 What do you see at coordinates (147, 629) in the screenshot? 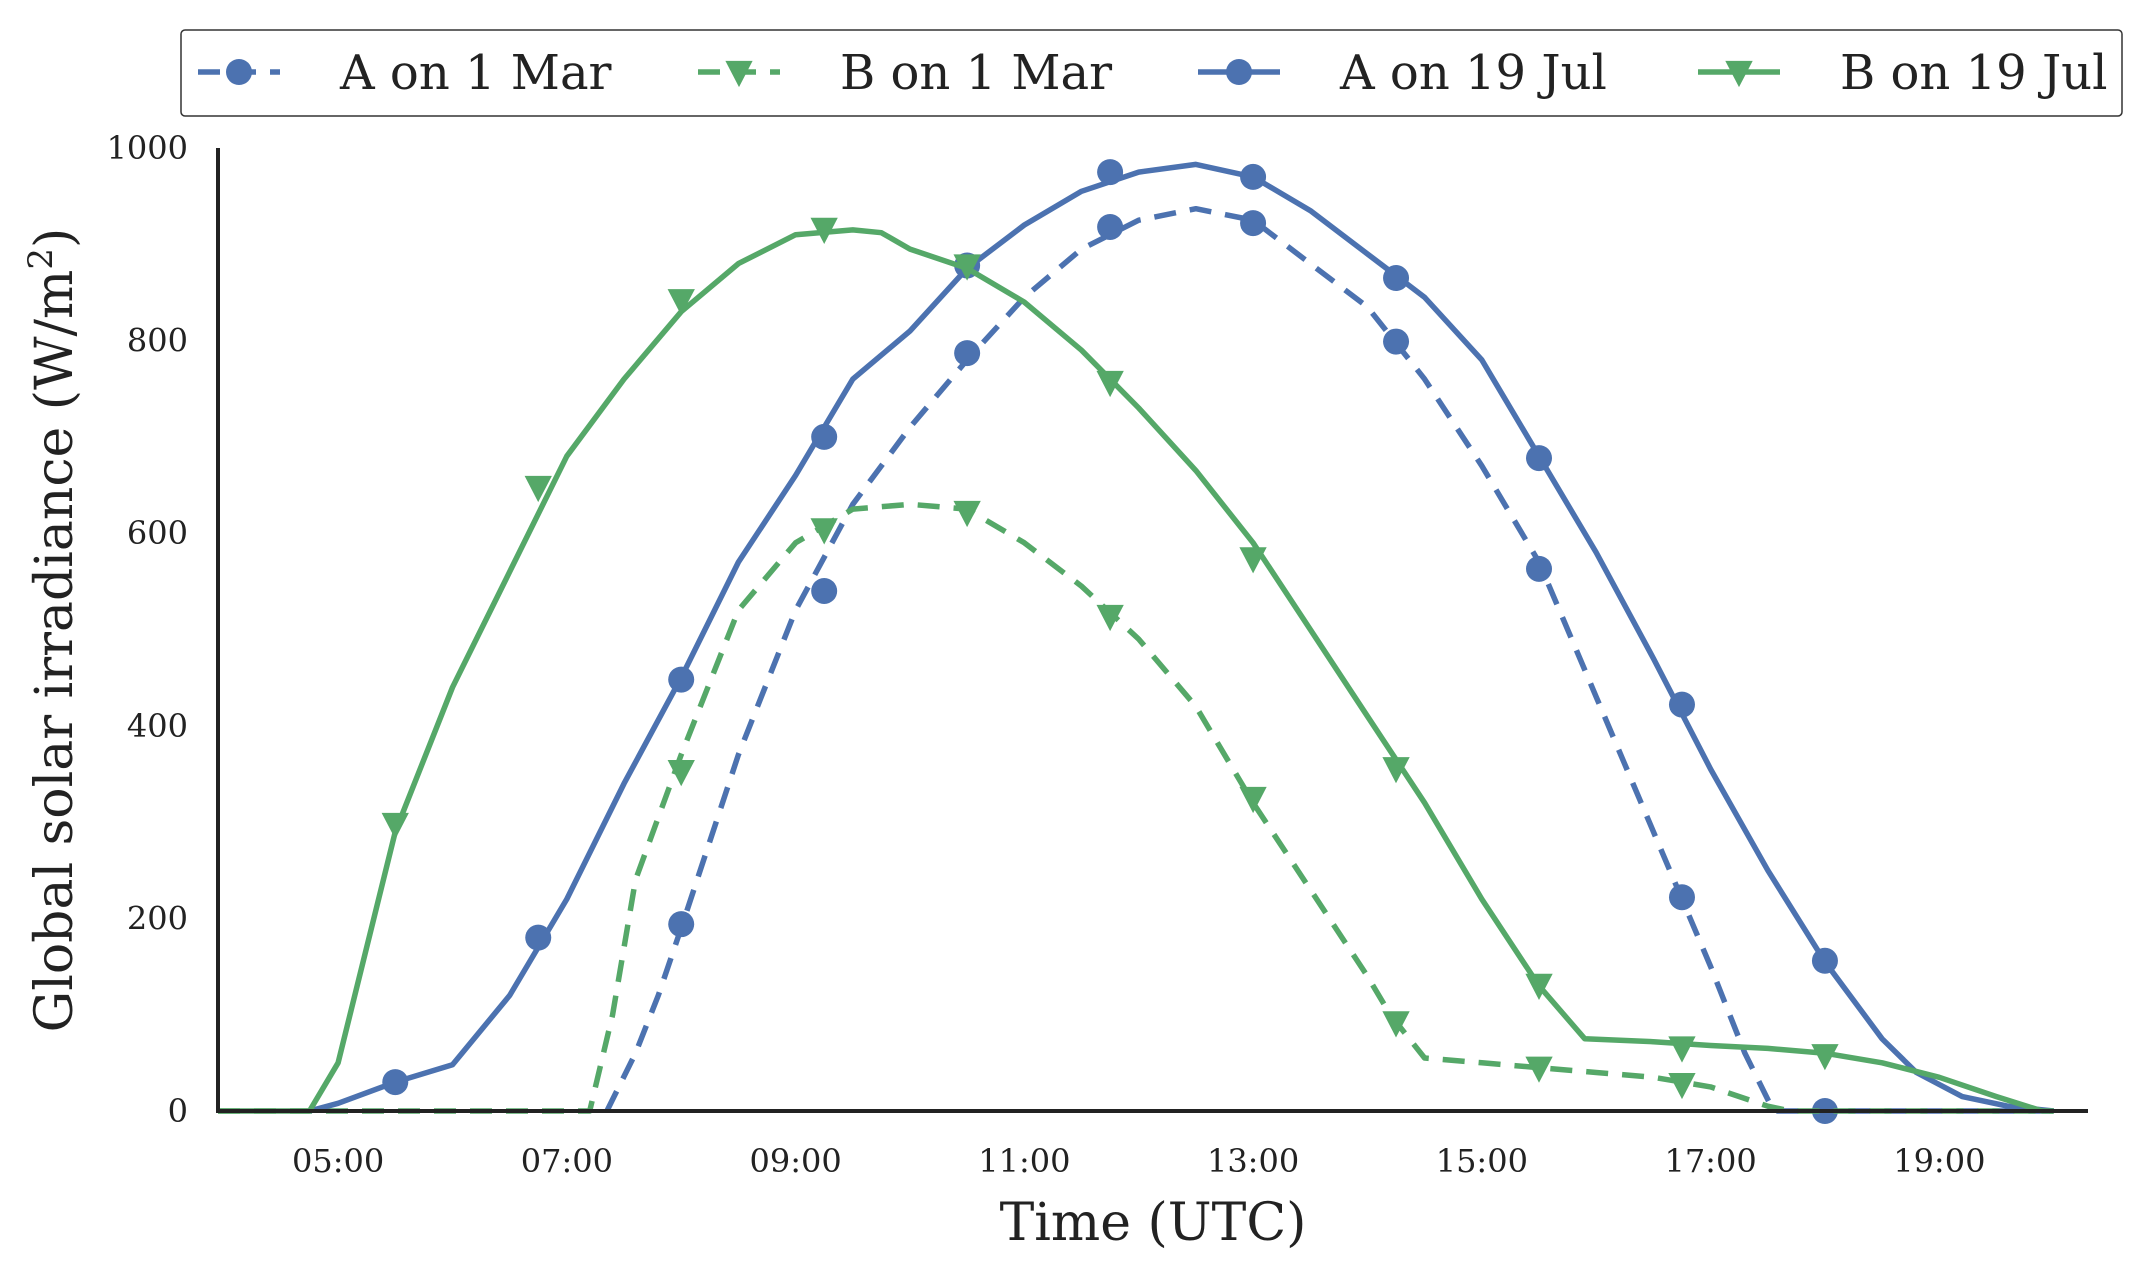
I see `y-tick-labels: 0 200 400 600 800 1000` at bounding box center [147, 629].